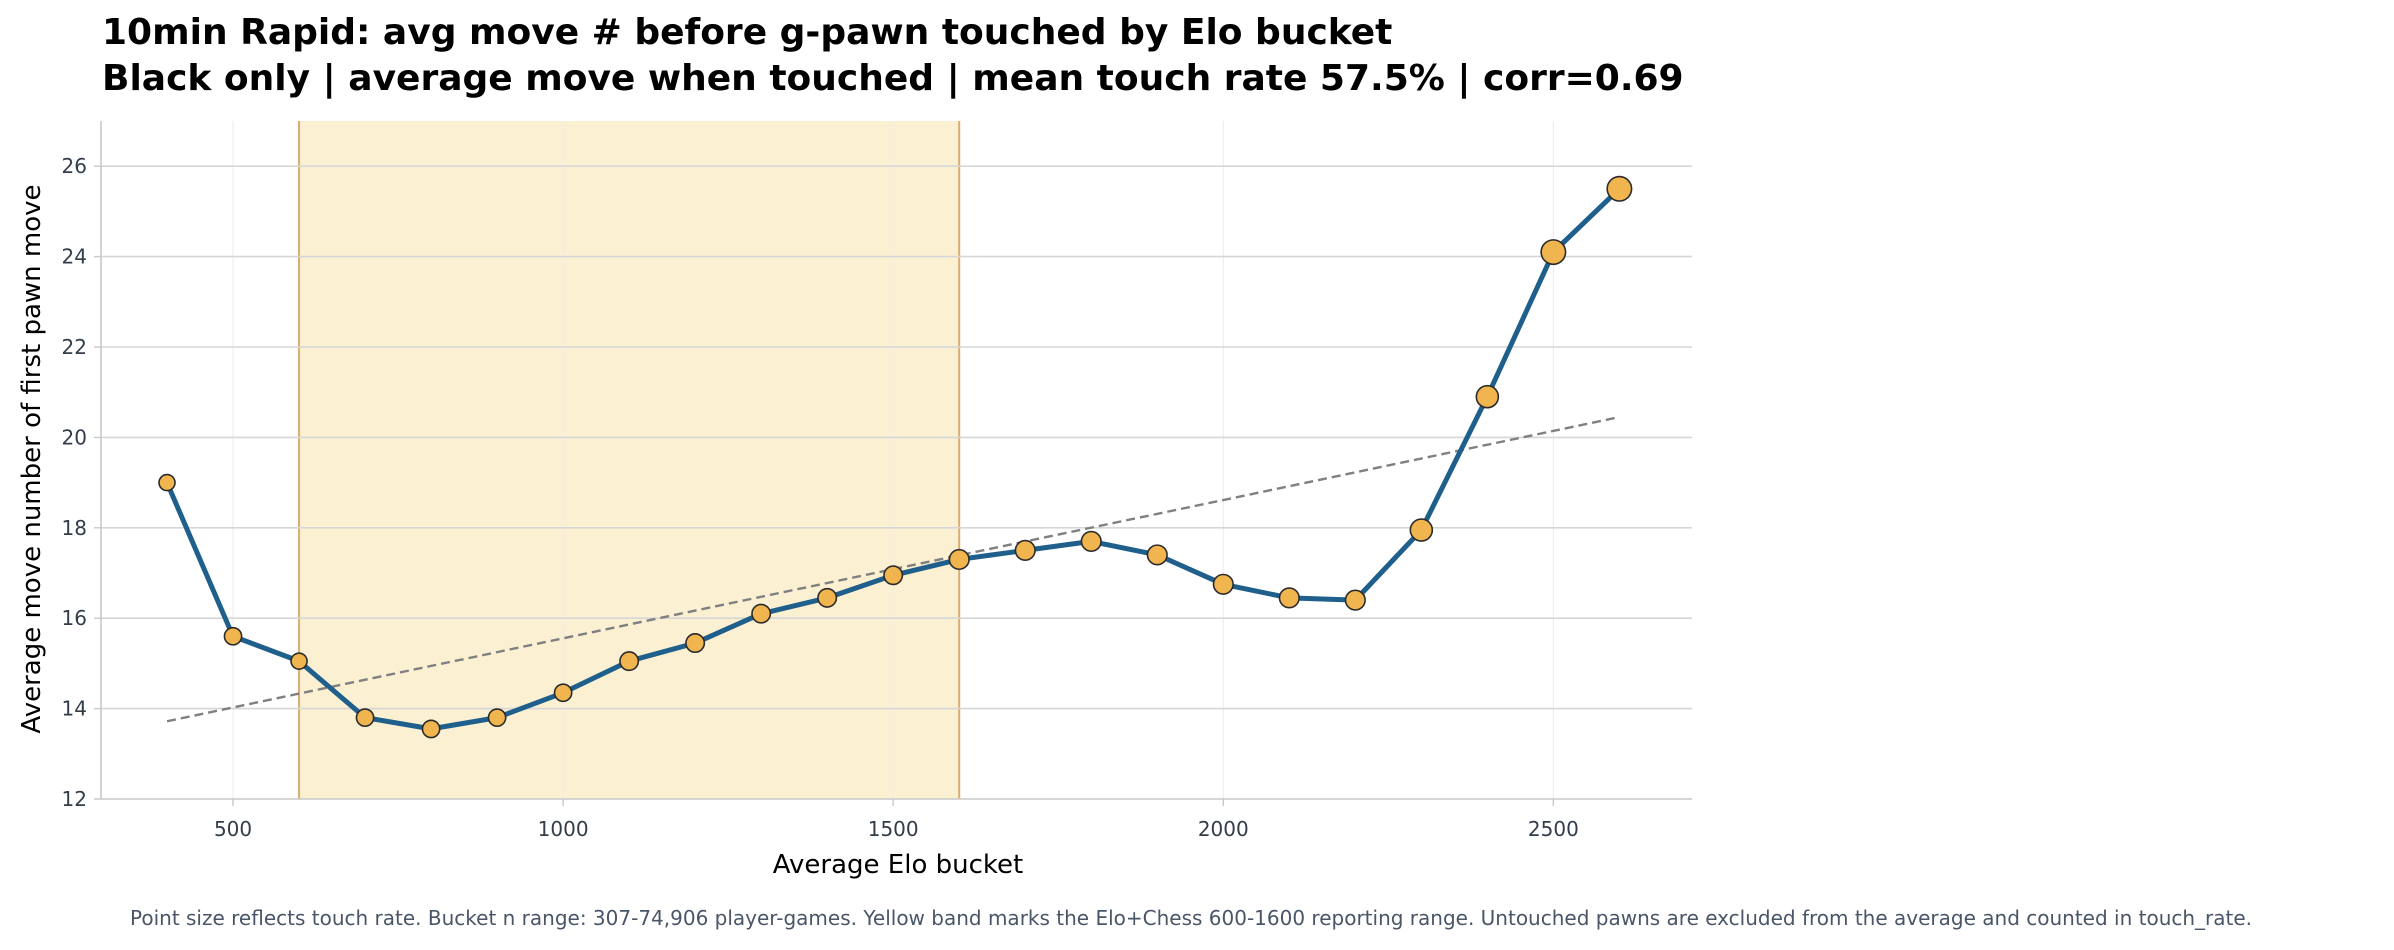 The width and height of the screenshot is (2394, 950). Describe the element at coordinates (32, 458) in the screenshot. I see `y-axis-label: Average move number of first pawn move` at that location.